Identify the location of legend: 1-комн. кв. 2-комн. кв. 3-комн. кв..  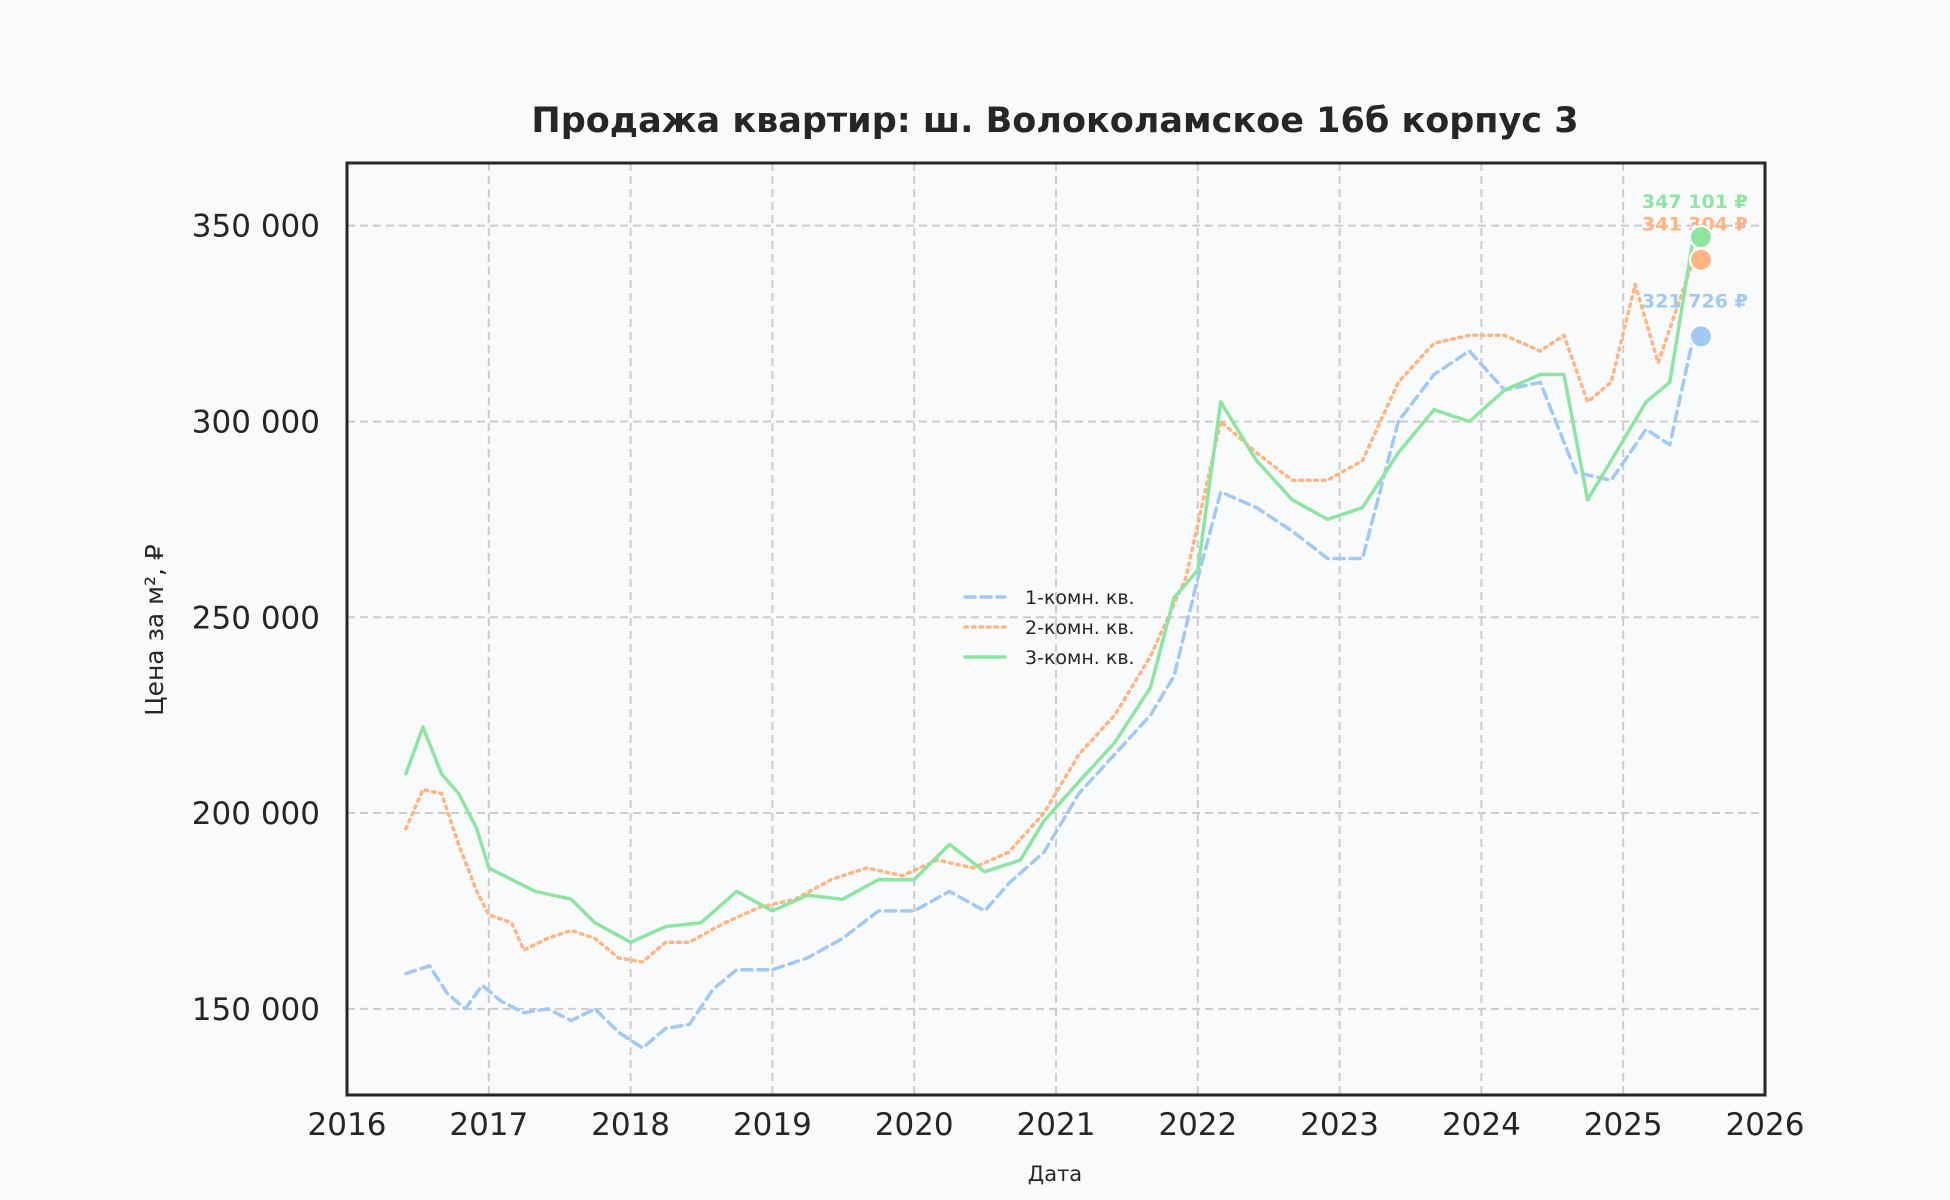
(1049, 628).